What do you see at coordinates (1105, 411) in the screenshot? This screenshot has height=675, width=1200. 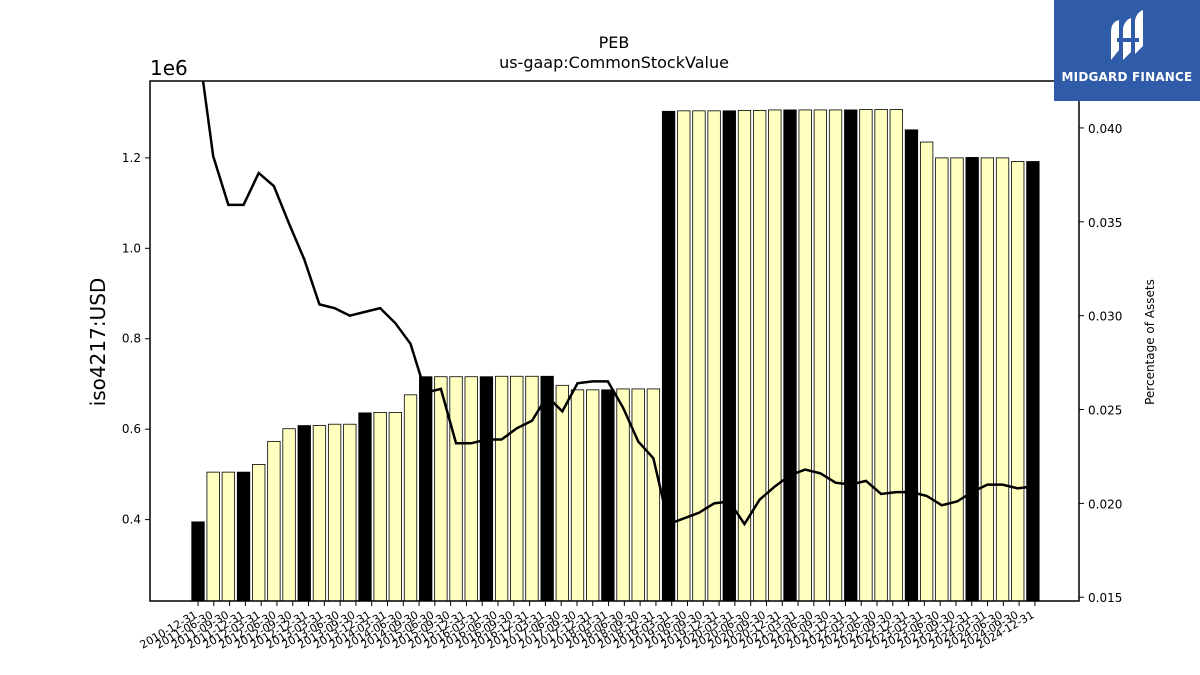 I see `y-right-tick-label: 0.025` at bounding box center [1105, 411].